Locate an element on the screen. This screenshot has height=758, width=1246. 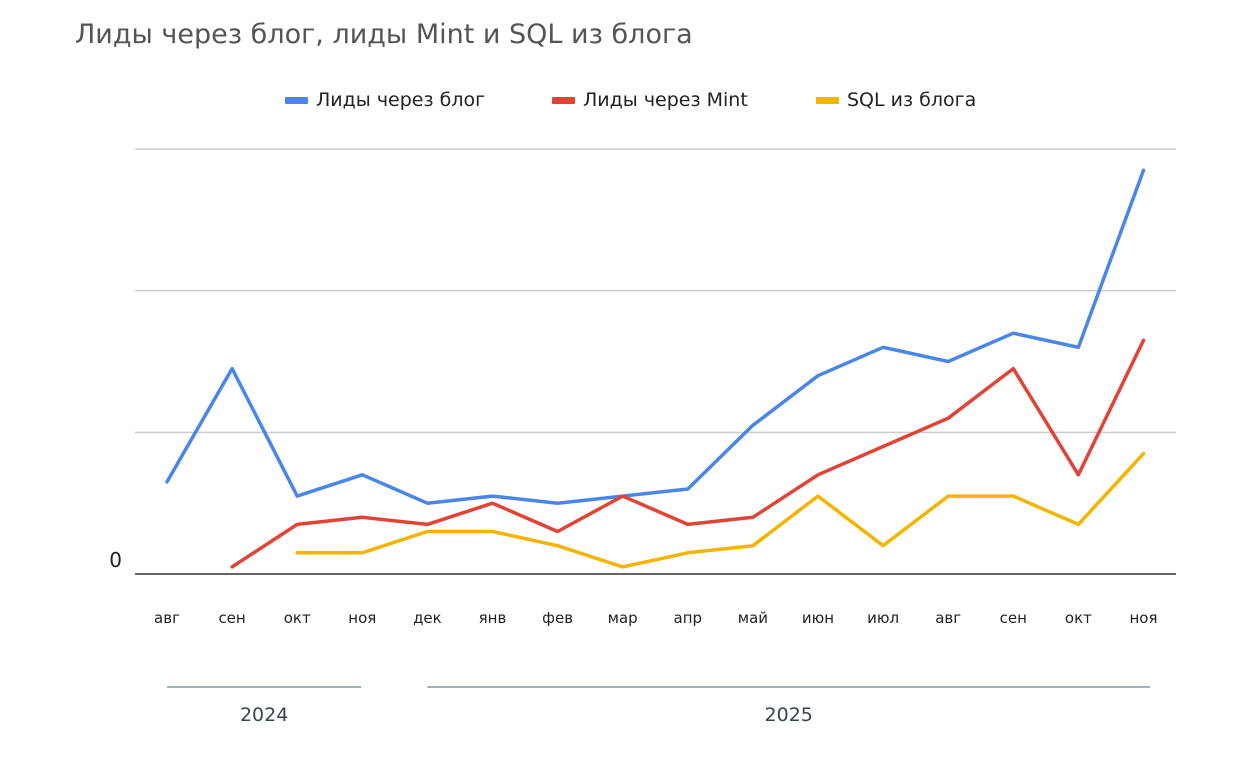
x-tick-label: апр is located at coordinates (688, 618).